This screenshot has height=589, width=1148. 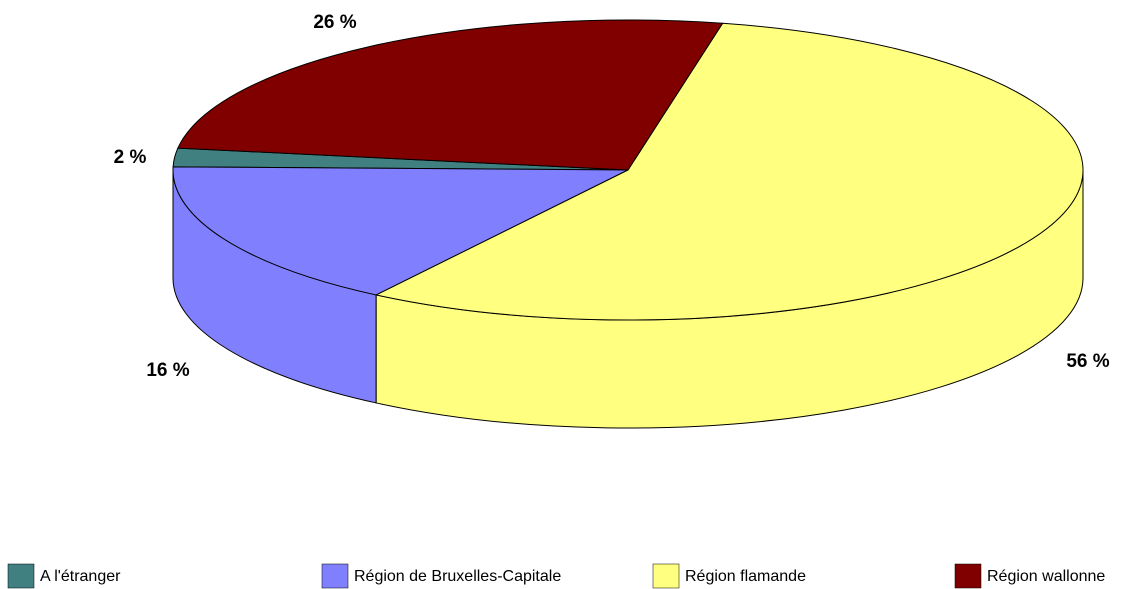 I want to click on data-label: 16 %, so click(x=167, y=370).